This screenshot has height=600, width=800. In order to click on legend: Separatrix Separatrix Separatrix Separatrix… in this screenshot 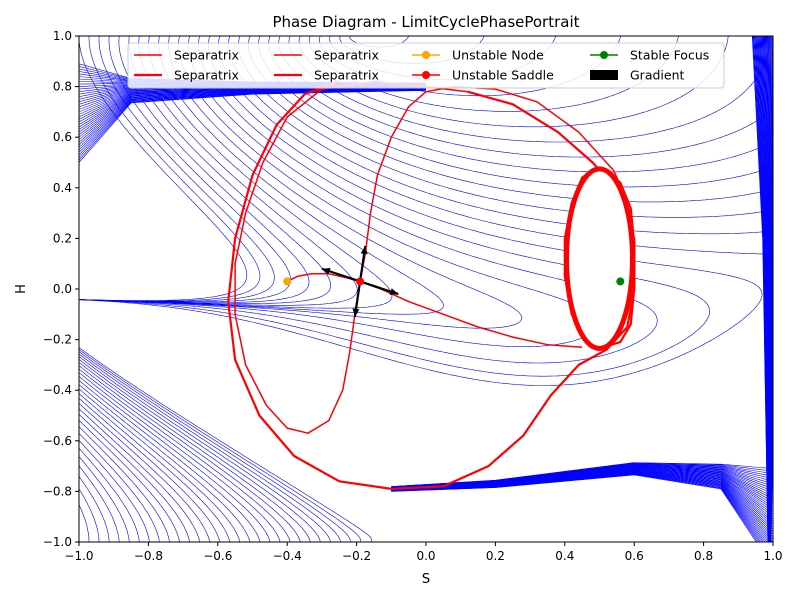, I will do `click(426, 65)`.